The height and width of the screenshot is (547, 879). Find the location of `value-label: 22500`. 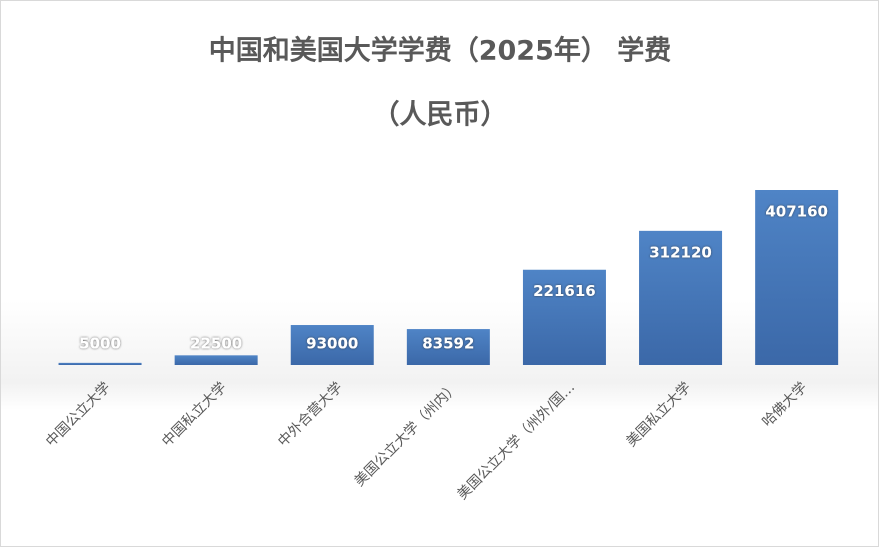

value-label: 22500 is located at coordinates (216, 344).